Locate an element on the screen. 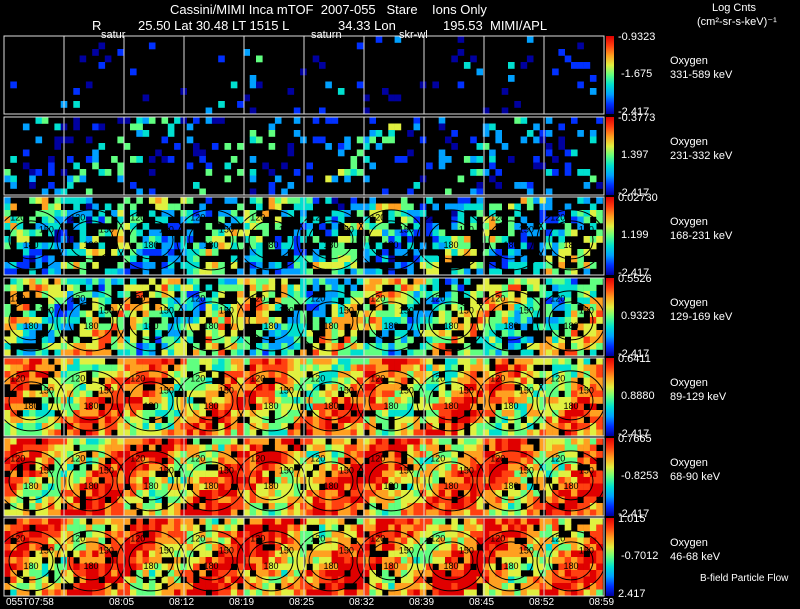 The width and height of the screenshot is (800, 609). contour-label: 150 is located at coordinates (166, 229).